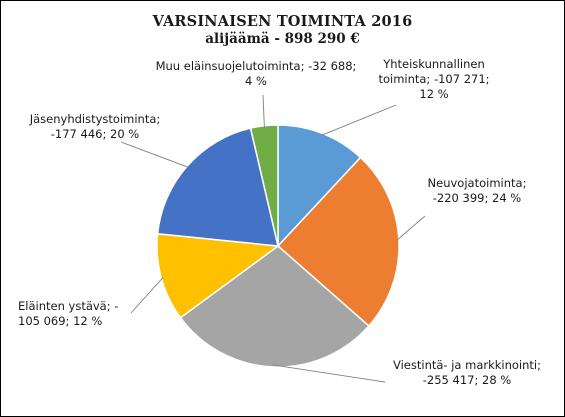  I want to click on slice-label-elainten-ystava: Eläinten ystävä; - 105 069; 12 %, so click(78, 314).